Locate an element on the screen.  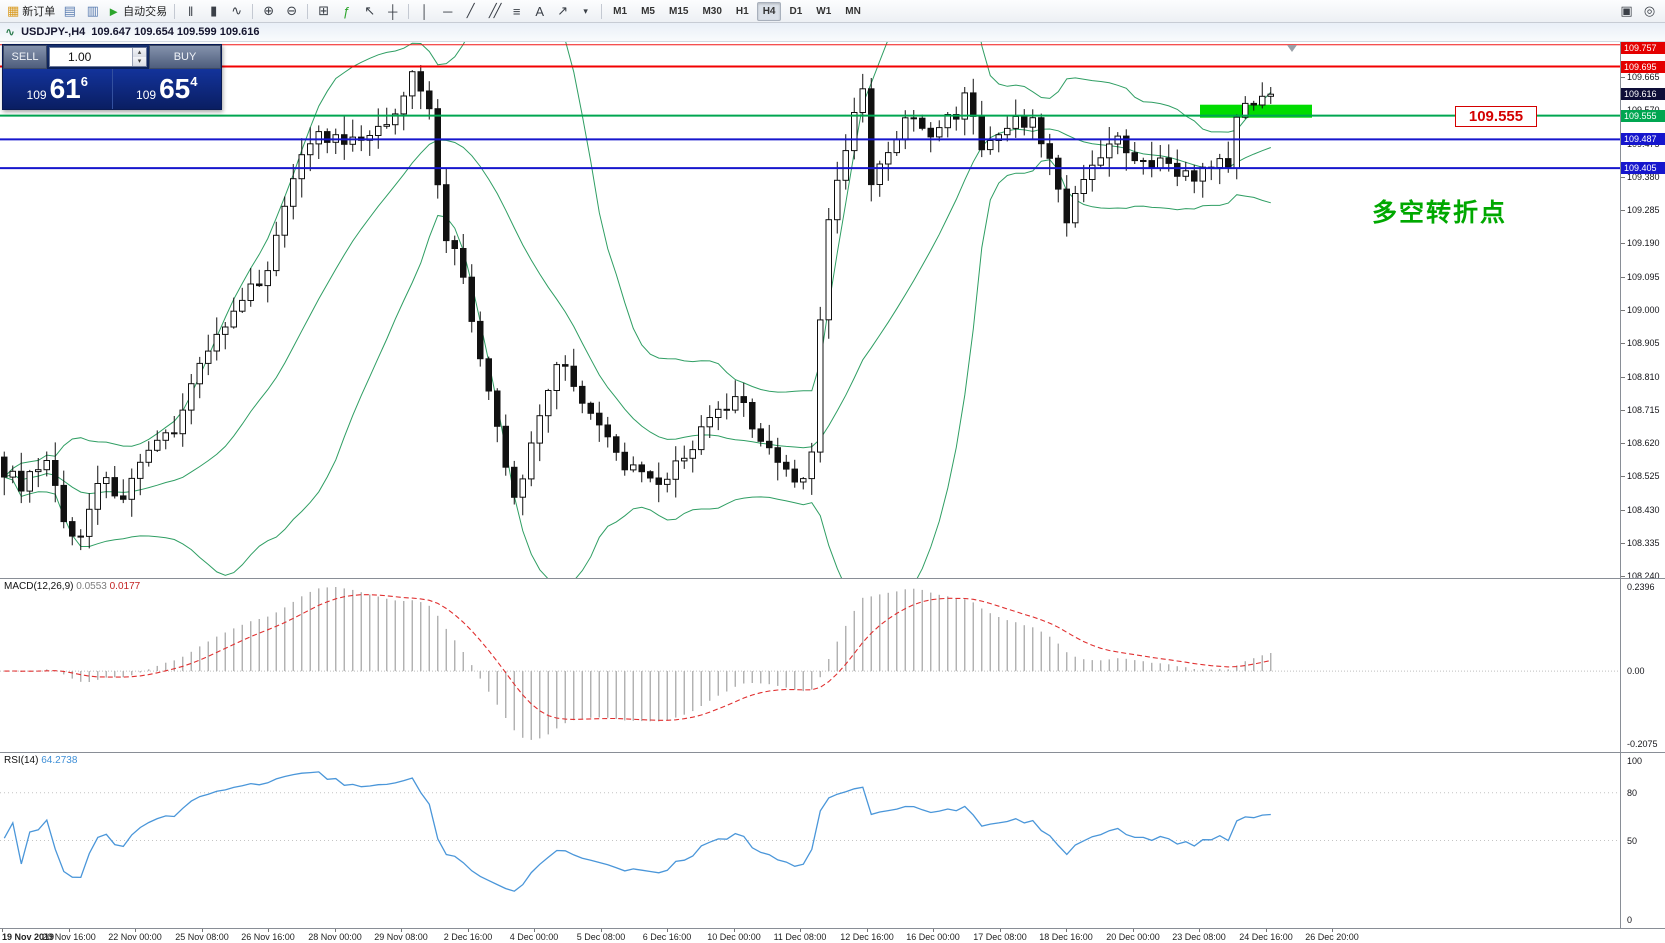
sell-price-button: 109 61 6 is located at coordinates (58, 89).